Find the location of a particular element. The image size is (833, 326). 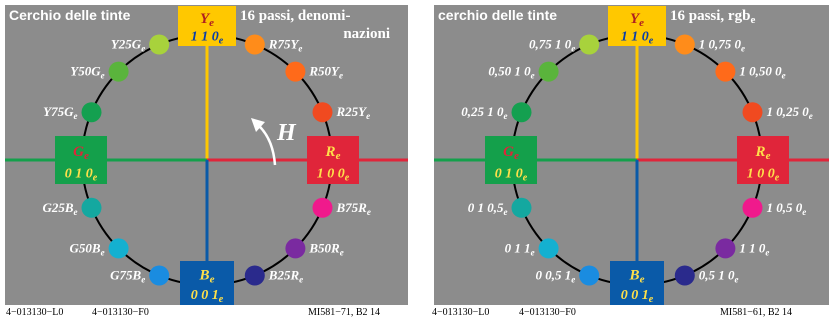

panel2-hue-dot-label-4: 1 0,5 0e is located at coordinates (787, 208).